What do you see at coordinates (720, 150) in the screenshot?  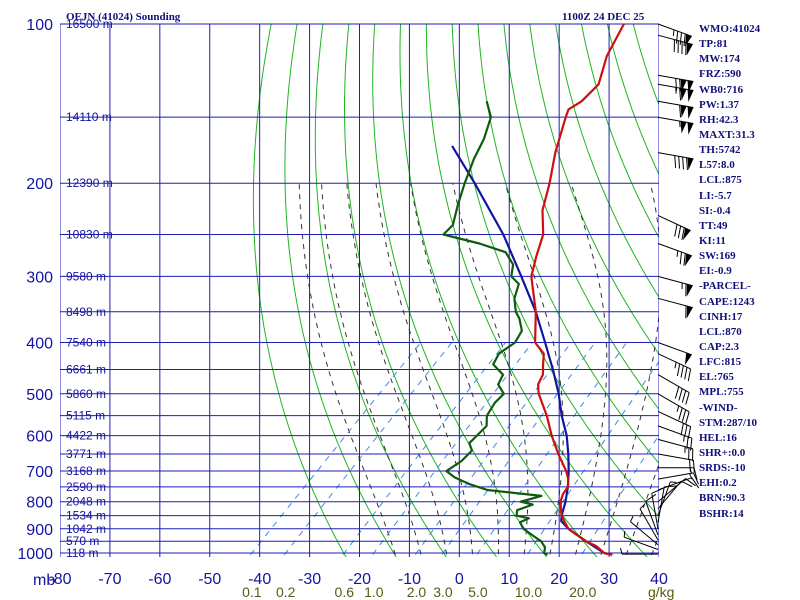 I see `sounding-index-item: TH:5742` at bounding box center [720, 150].